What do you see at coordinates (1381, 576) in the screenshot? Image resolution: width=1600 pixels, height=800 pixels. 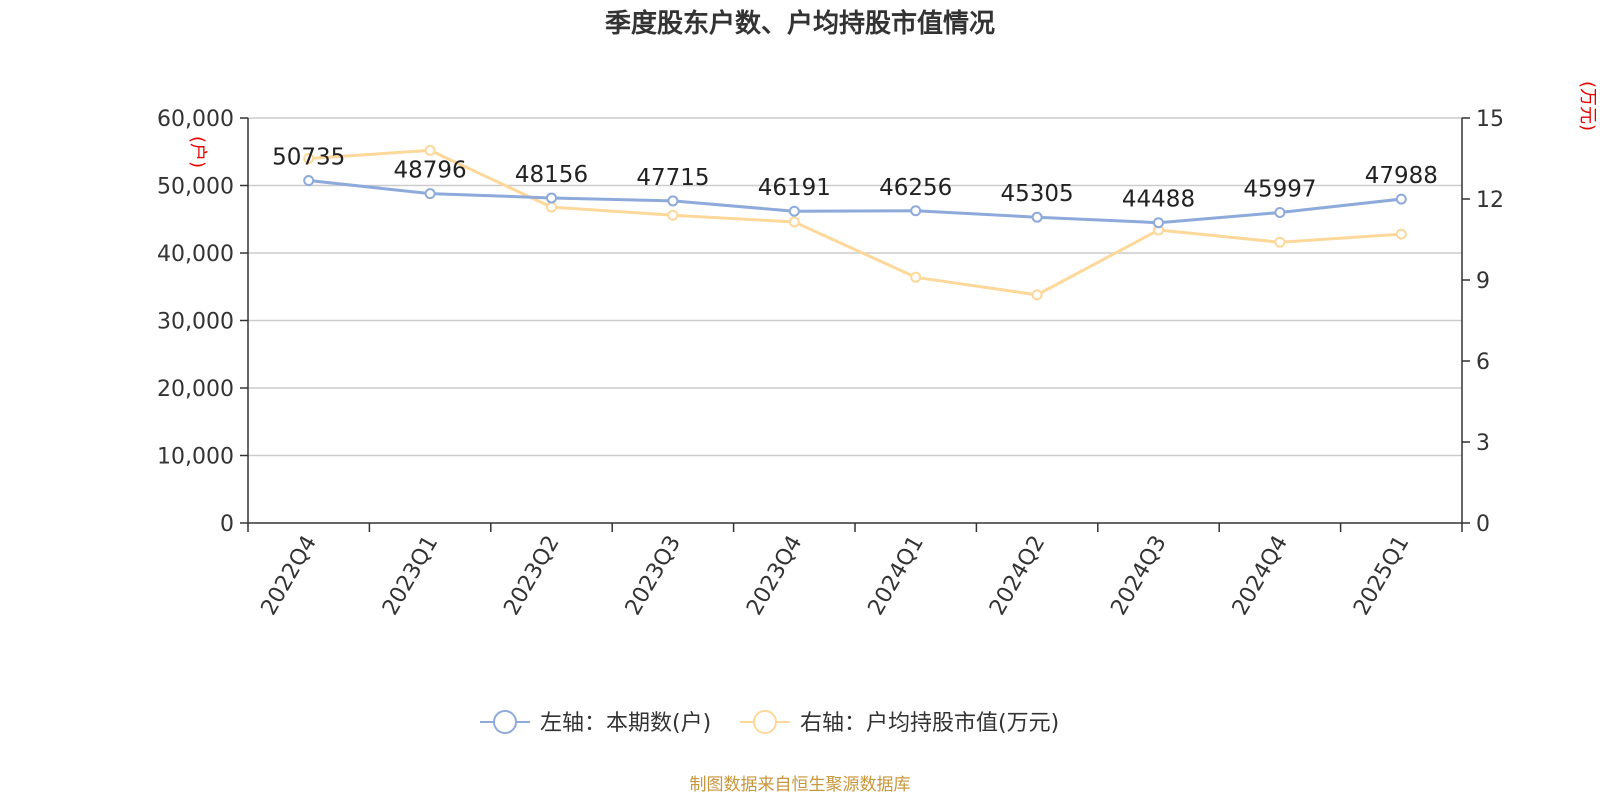 I see `x-tick-label: 2025Q1` at bounding box center [1381, 576].